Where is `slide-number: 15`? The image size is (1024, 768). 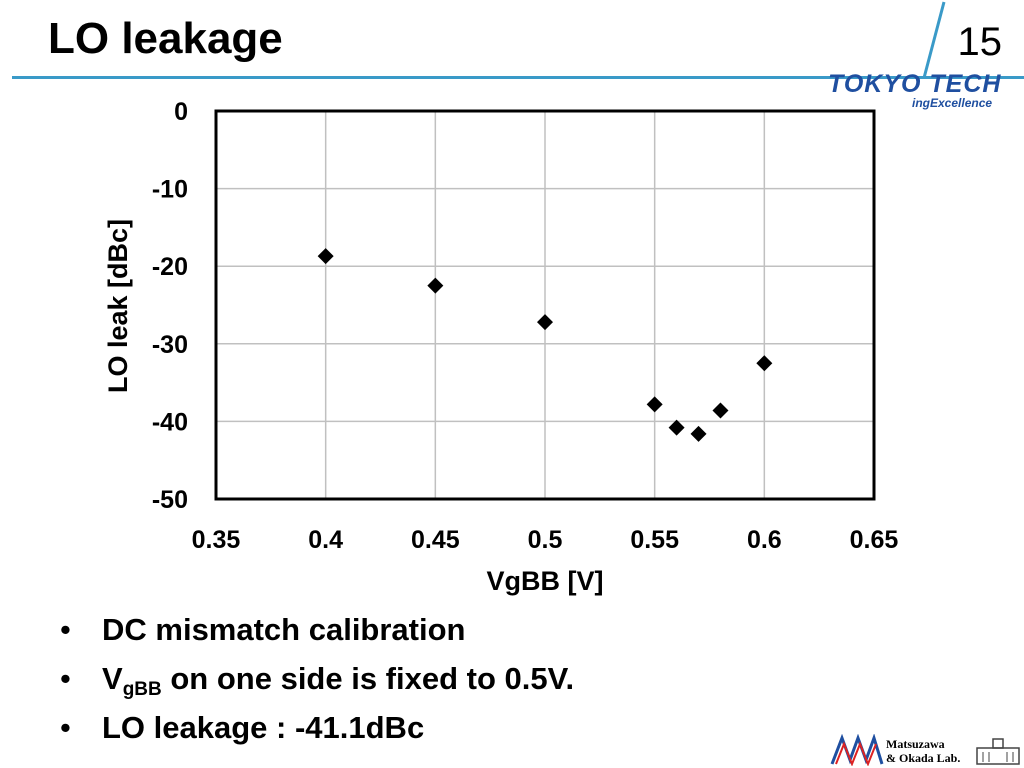 slide-number: 15 is located at coordinates (980, 42).